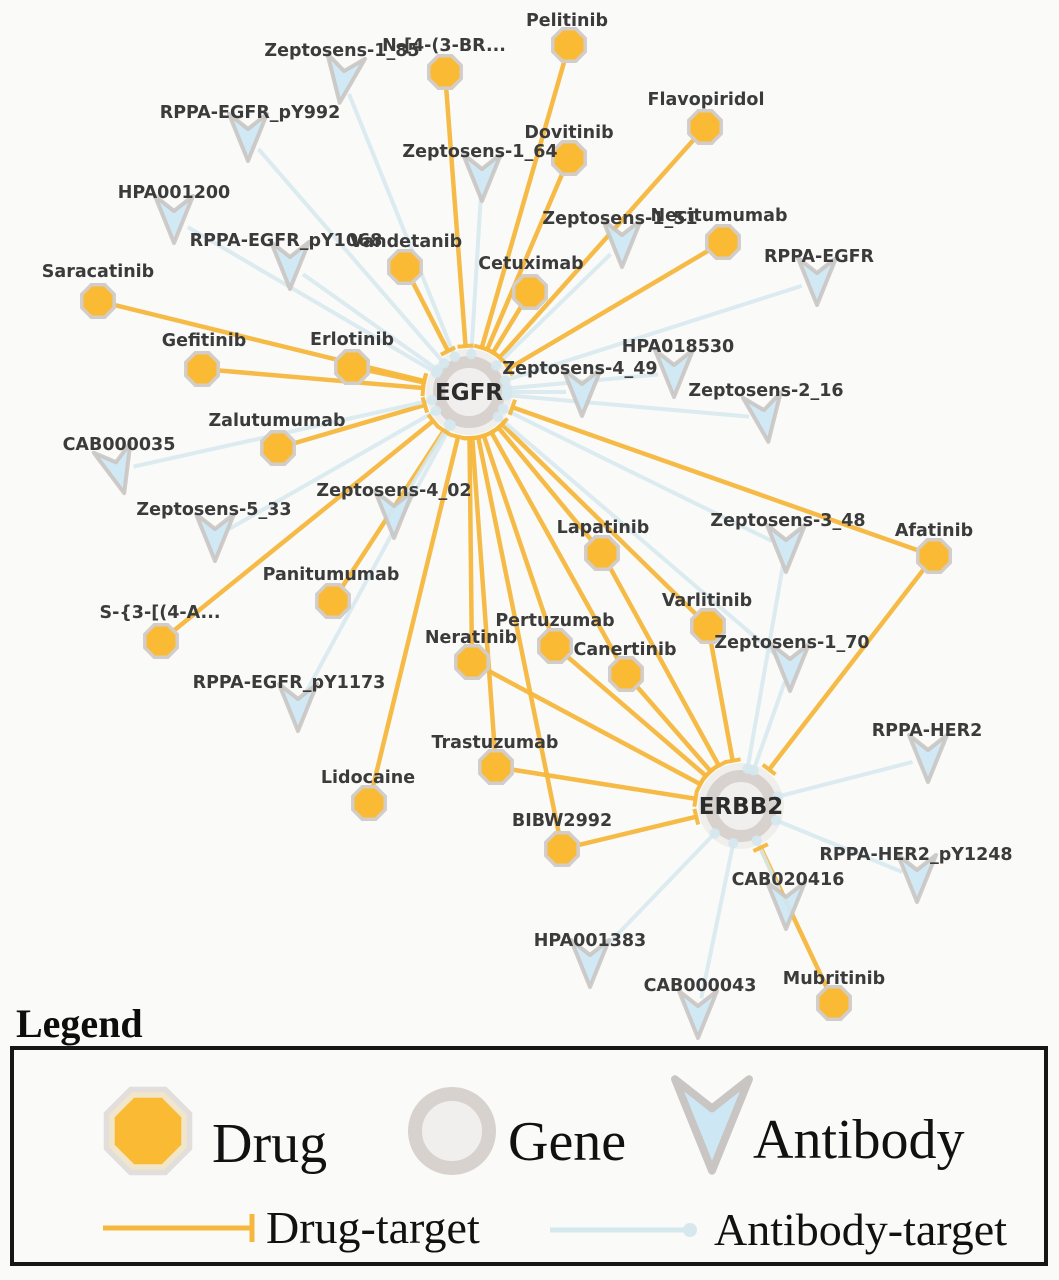  I want to click on gene-node-ERBB2, so click(741, 806).